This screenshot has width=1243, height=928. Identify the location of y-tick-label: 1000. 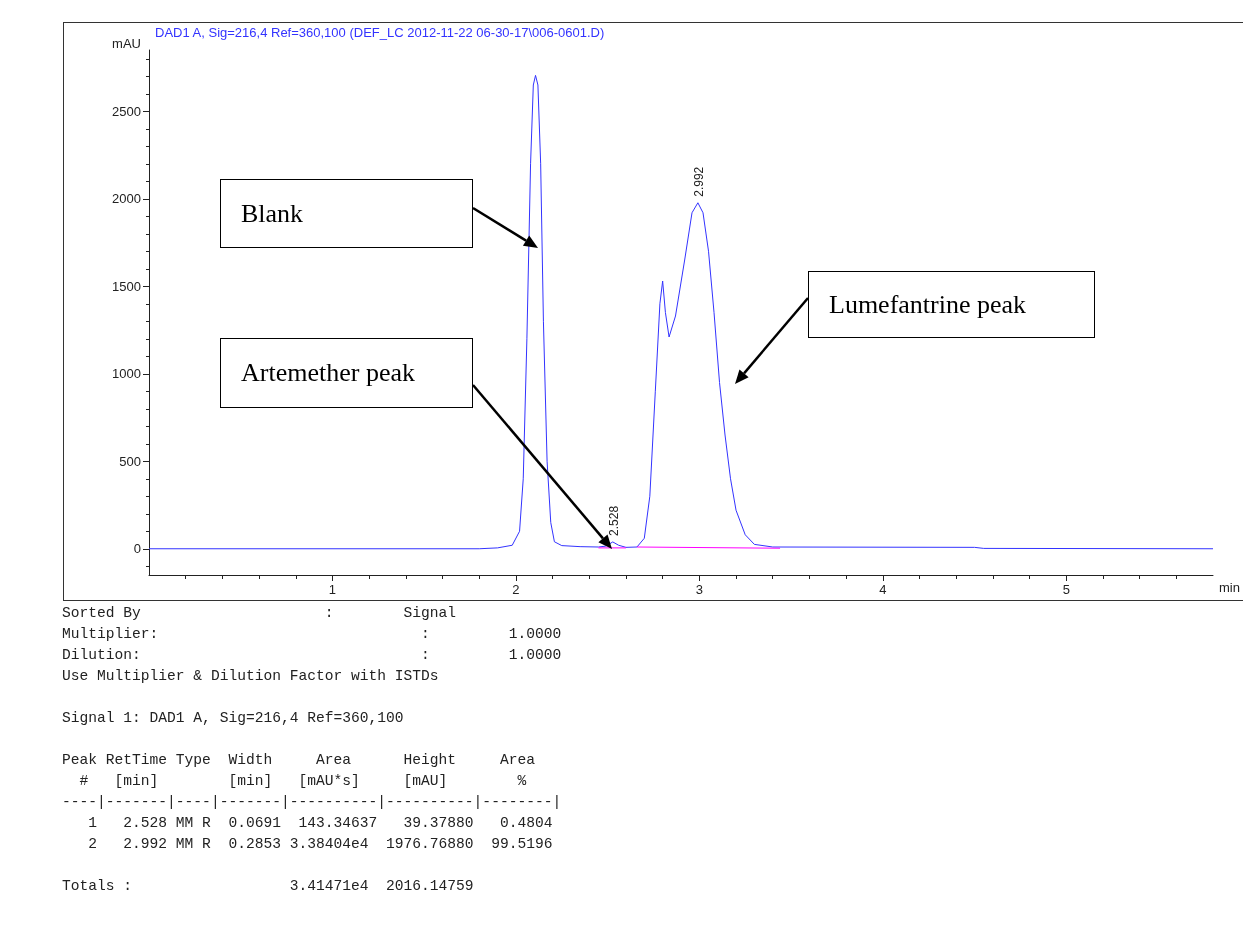
(126, 374).